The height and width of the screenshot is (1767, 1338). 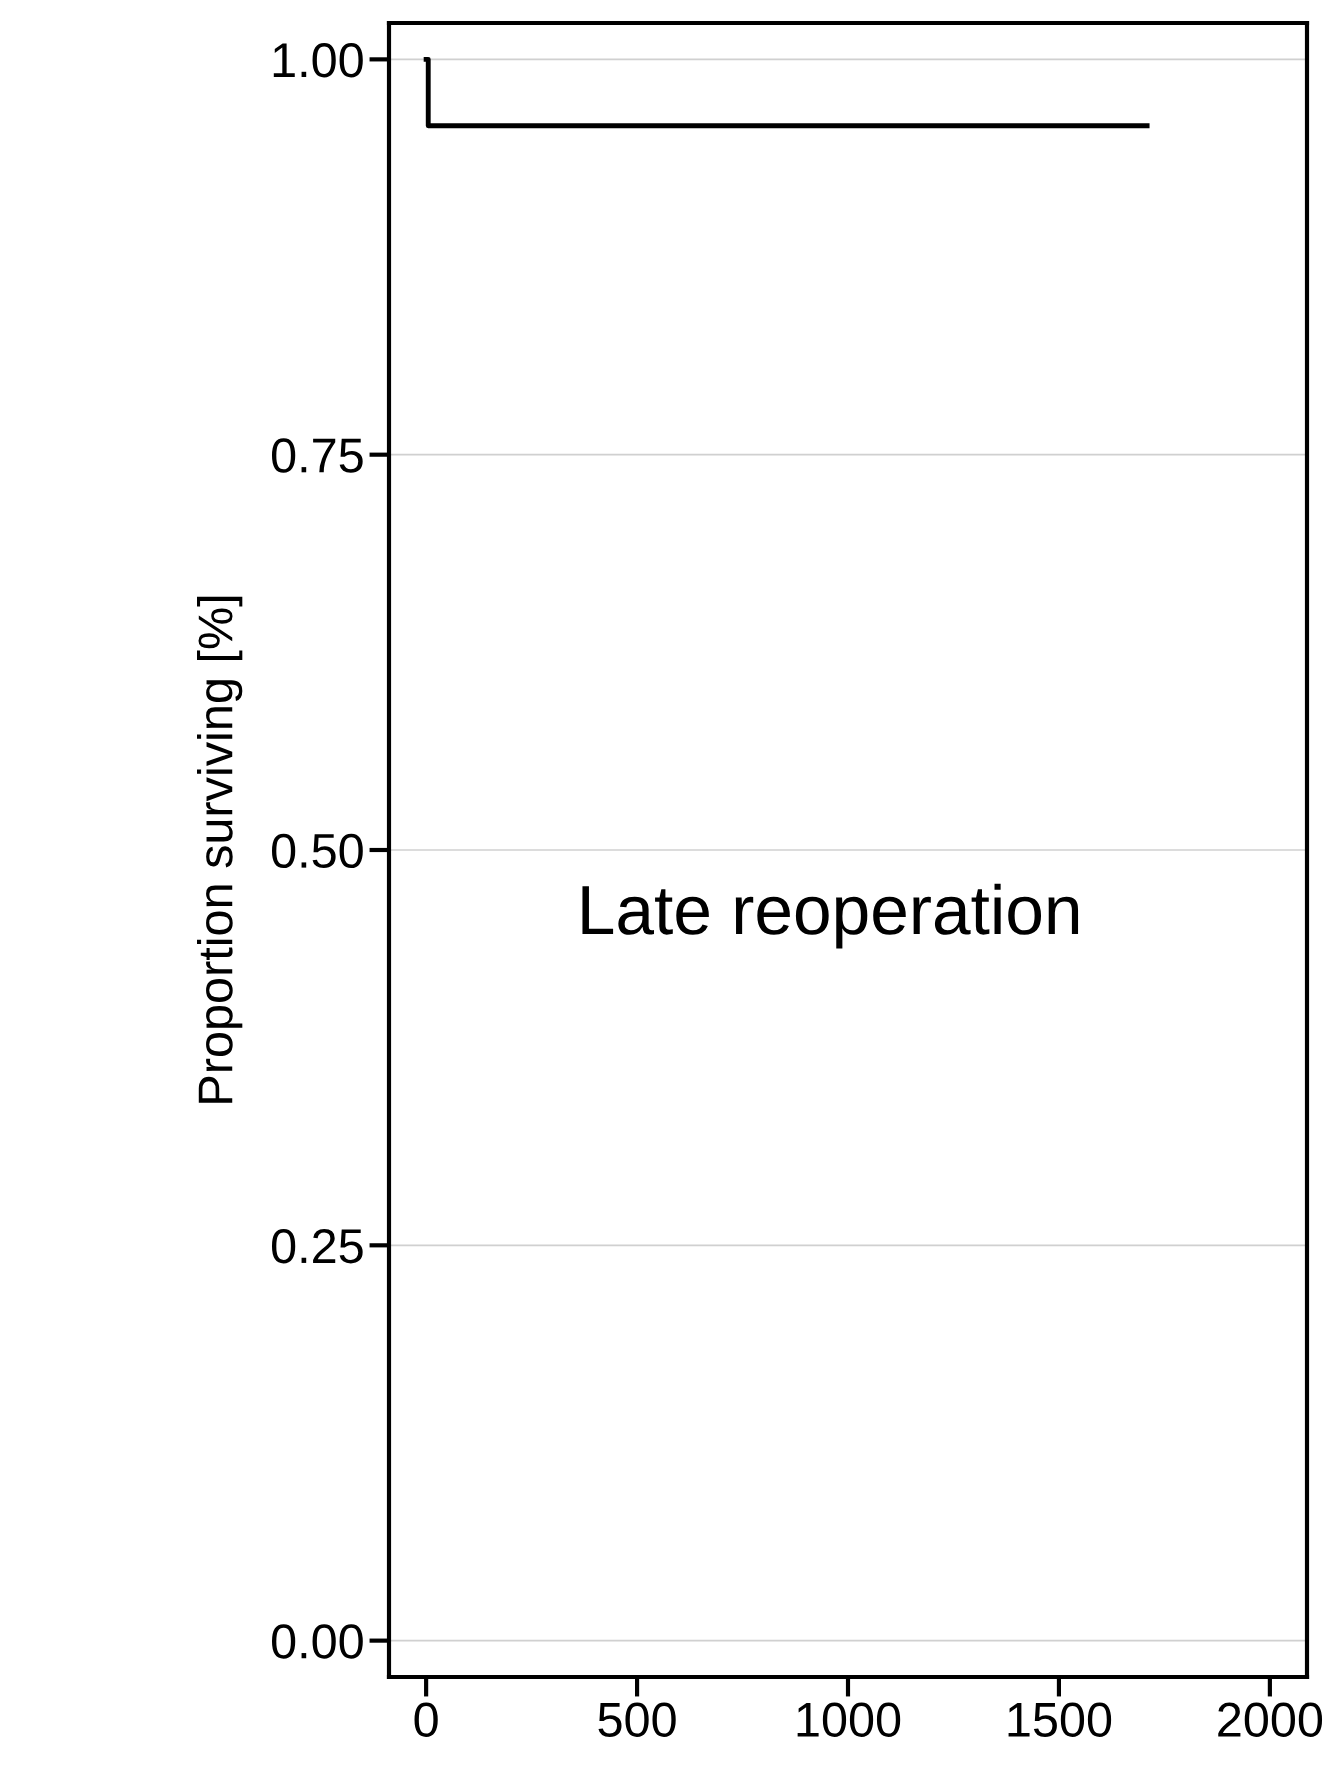 I want to click on y-tick-label: 1.00, so click(x=318, y=60).